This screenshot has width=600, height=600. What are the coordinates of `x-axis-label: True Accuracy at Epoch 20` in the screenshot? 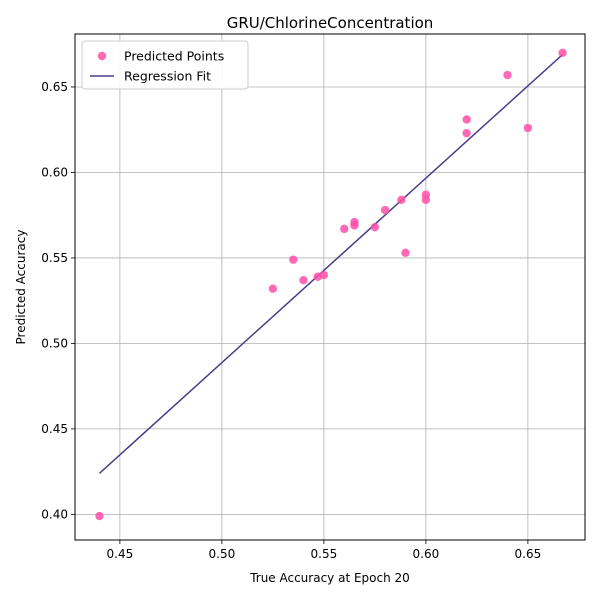 It's located at (329, 578).